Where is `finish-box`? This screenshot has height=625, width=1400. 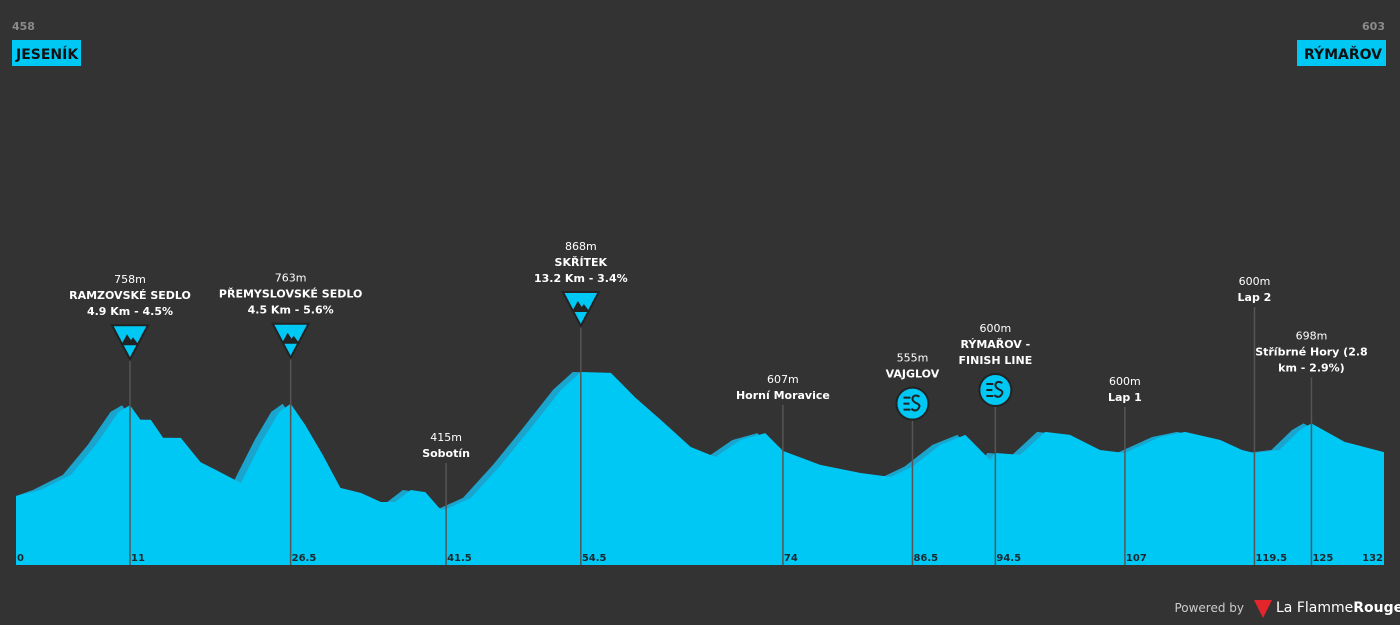
finish-box is located at coordinates (1341, 53).